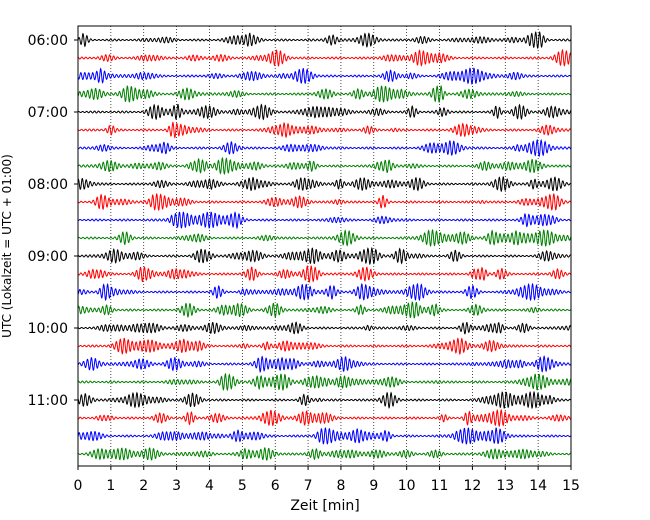  I want to click on x-tick-label: 11, so click(440, 486).